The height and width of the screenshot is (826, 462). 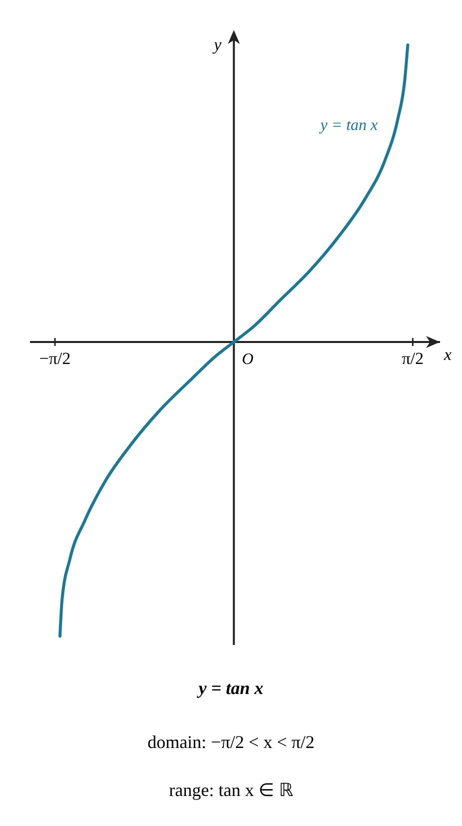 I want to click on text: domain: −π/2 < x < π/2, so click(x=231, y=742).